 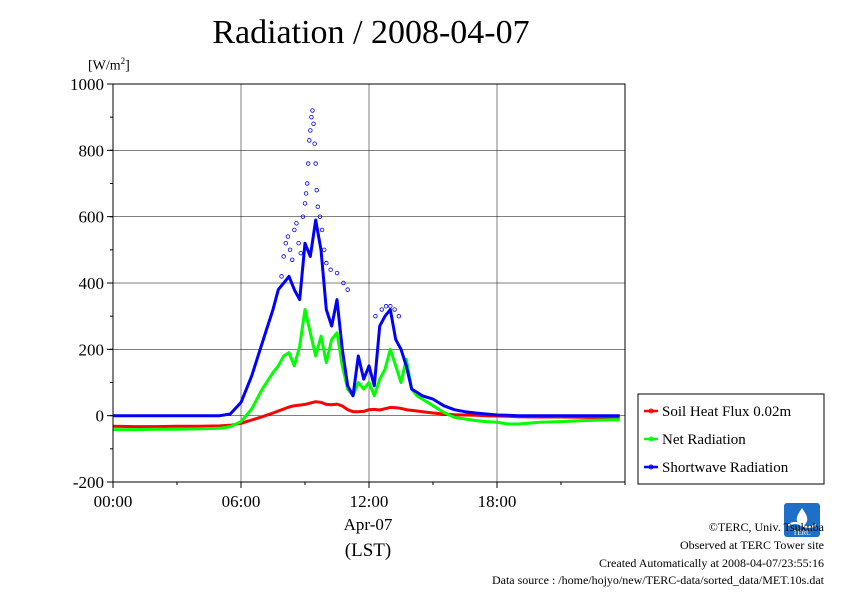 I want to click on x-tick-label: 12:00, so click(x=369, y=501).